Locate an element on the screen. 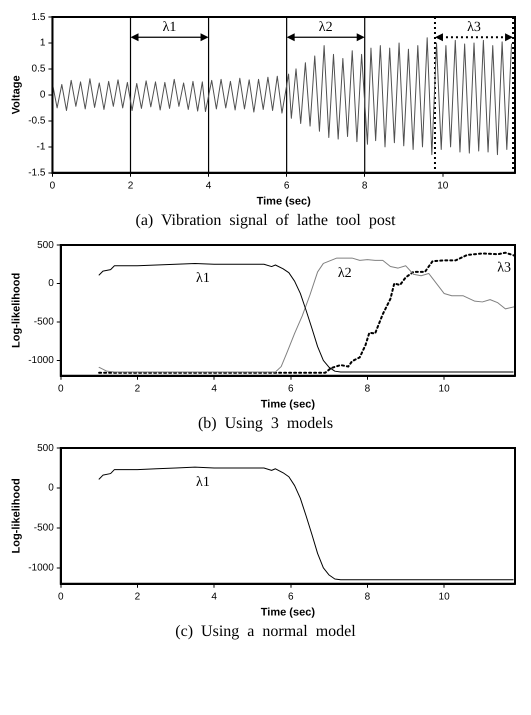  text: (c) Using a normal model is located at coordinates (265, 632).